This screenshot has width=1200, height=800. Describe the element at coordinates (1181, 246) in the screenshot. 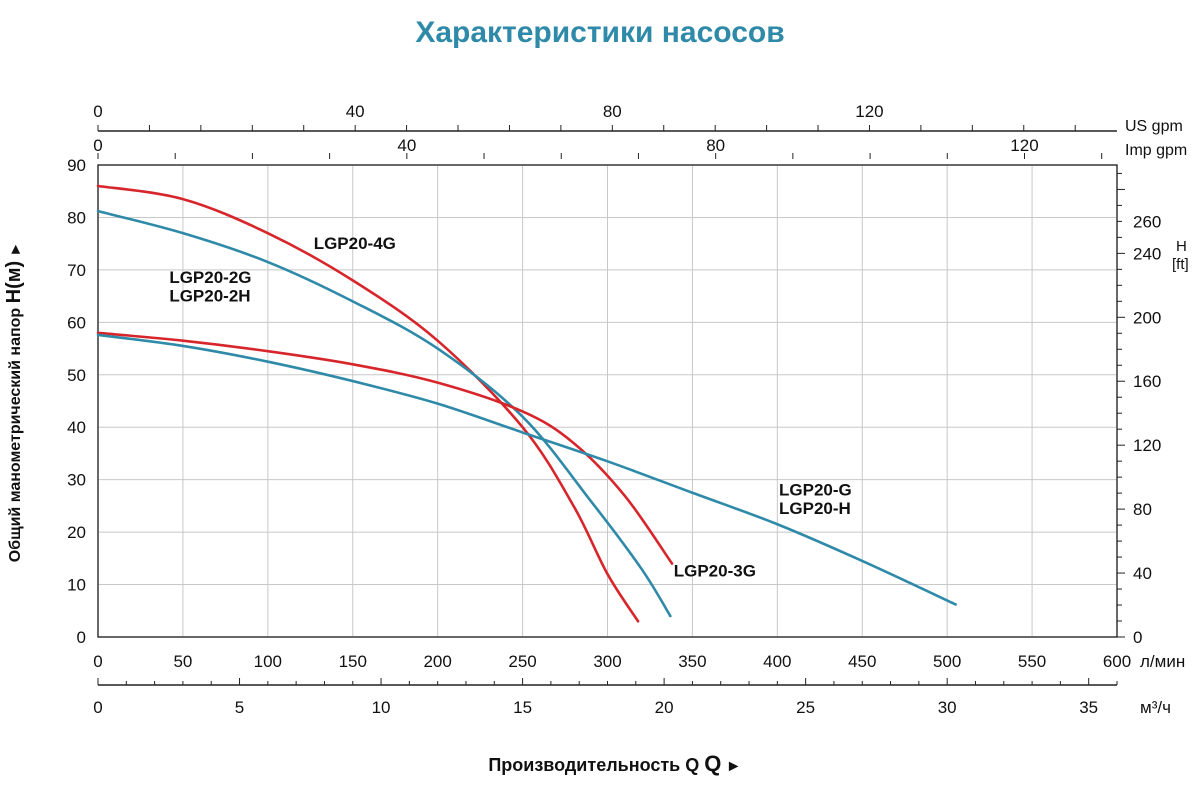

I see `ft-unit-h: H` at that location.